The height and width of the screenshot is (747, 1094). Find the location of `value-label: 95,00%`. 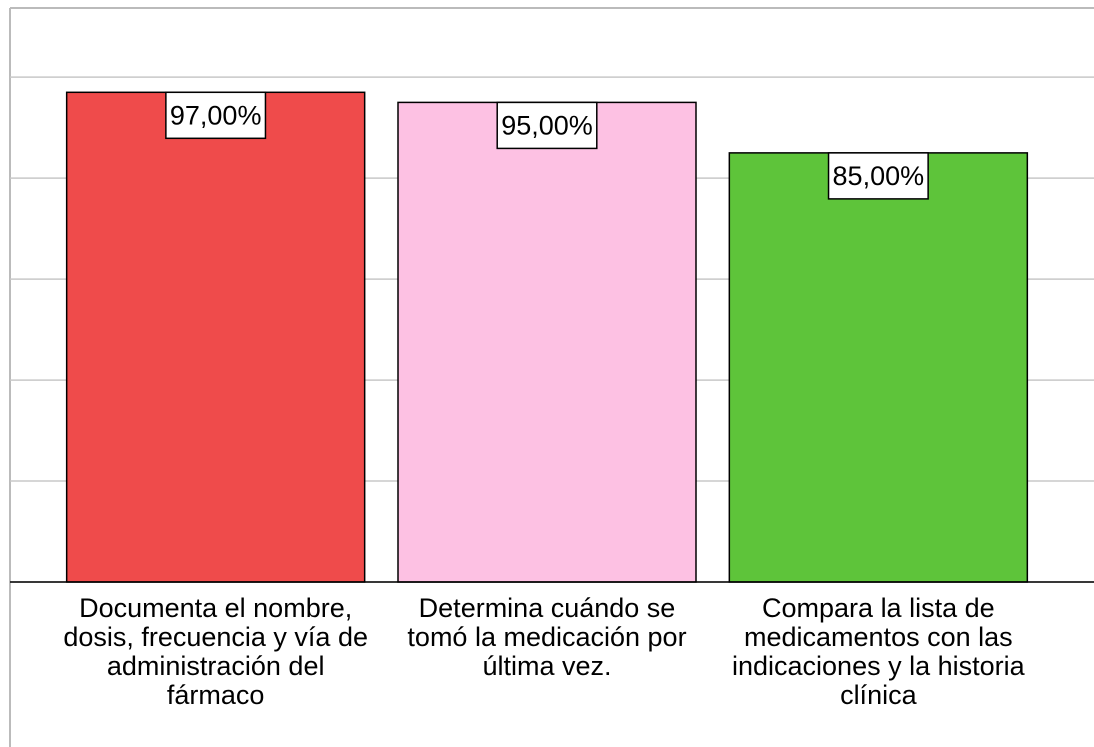

value-label: 95,00% is located at coordinates (547, 126).